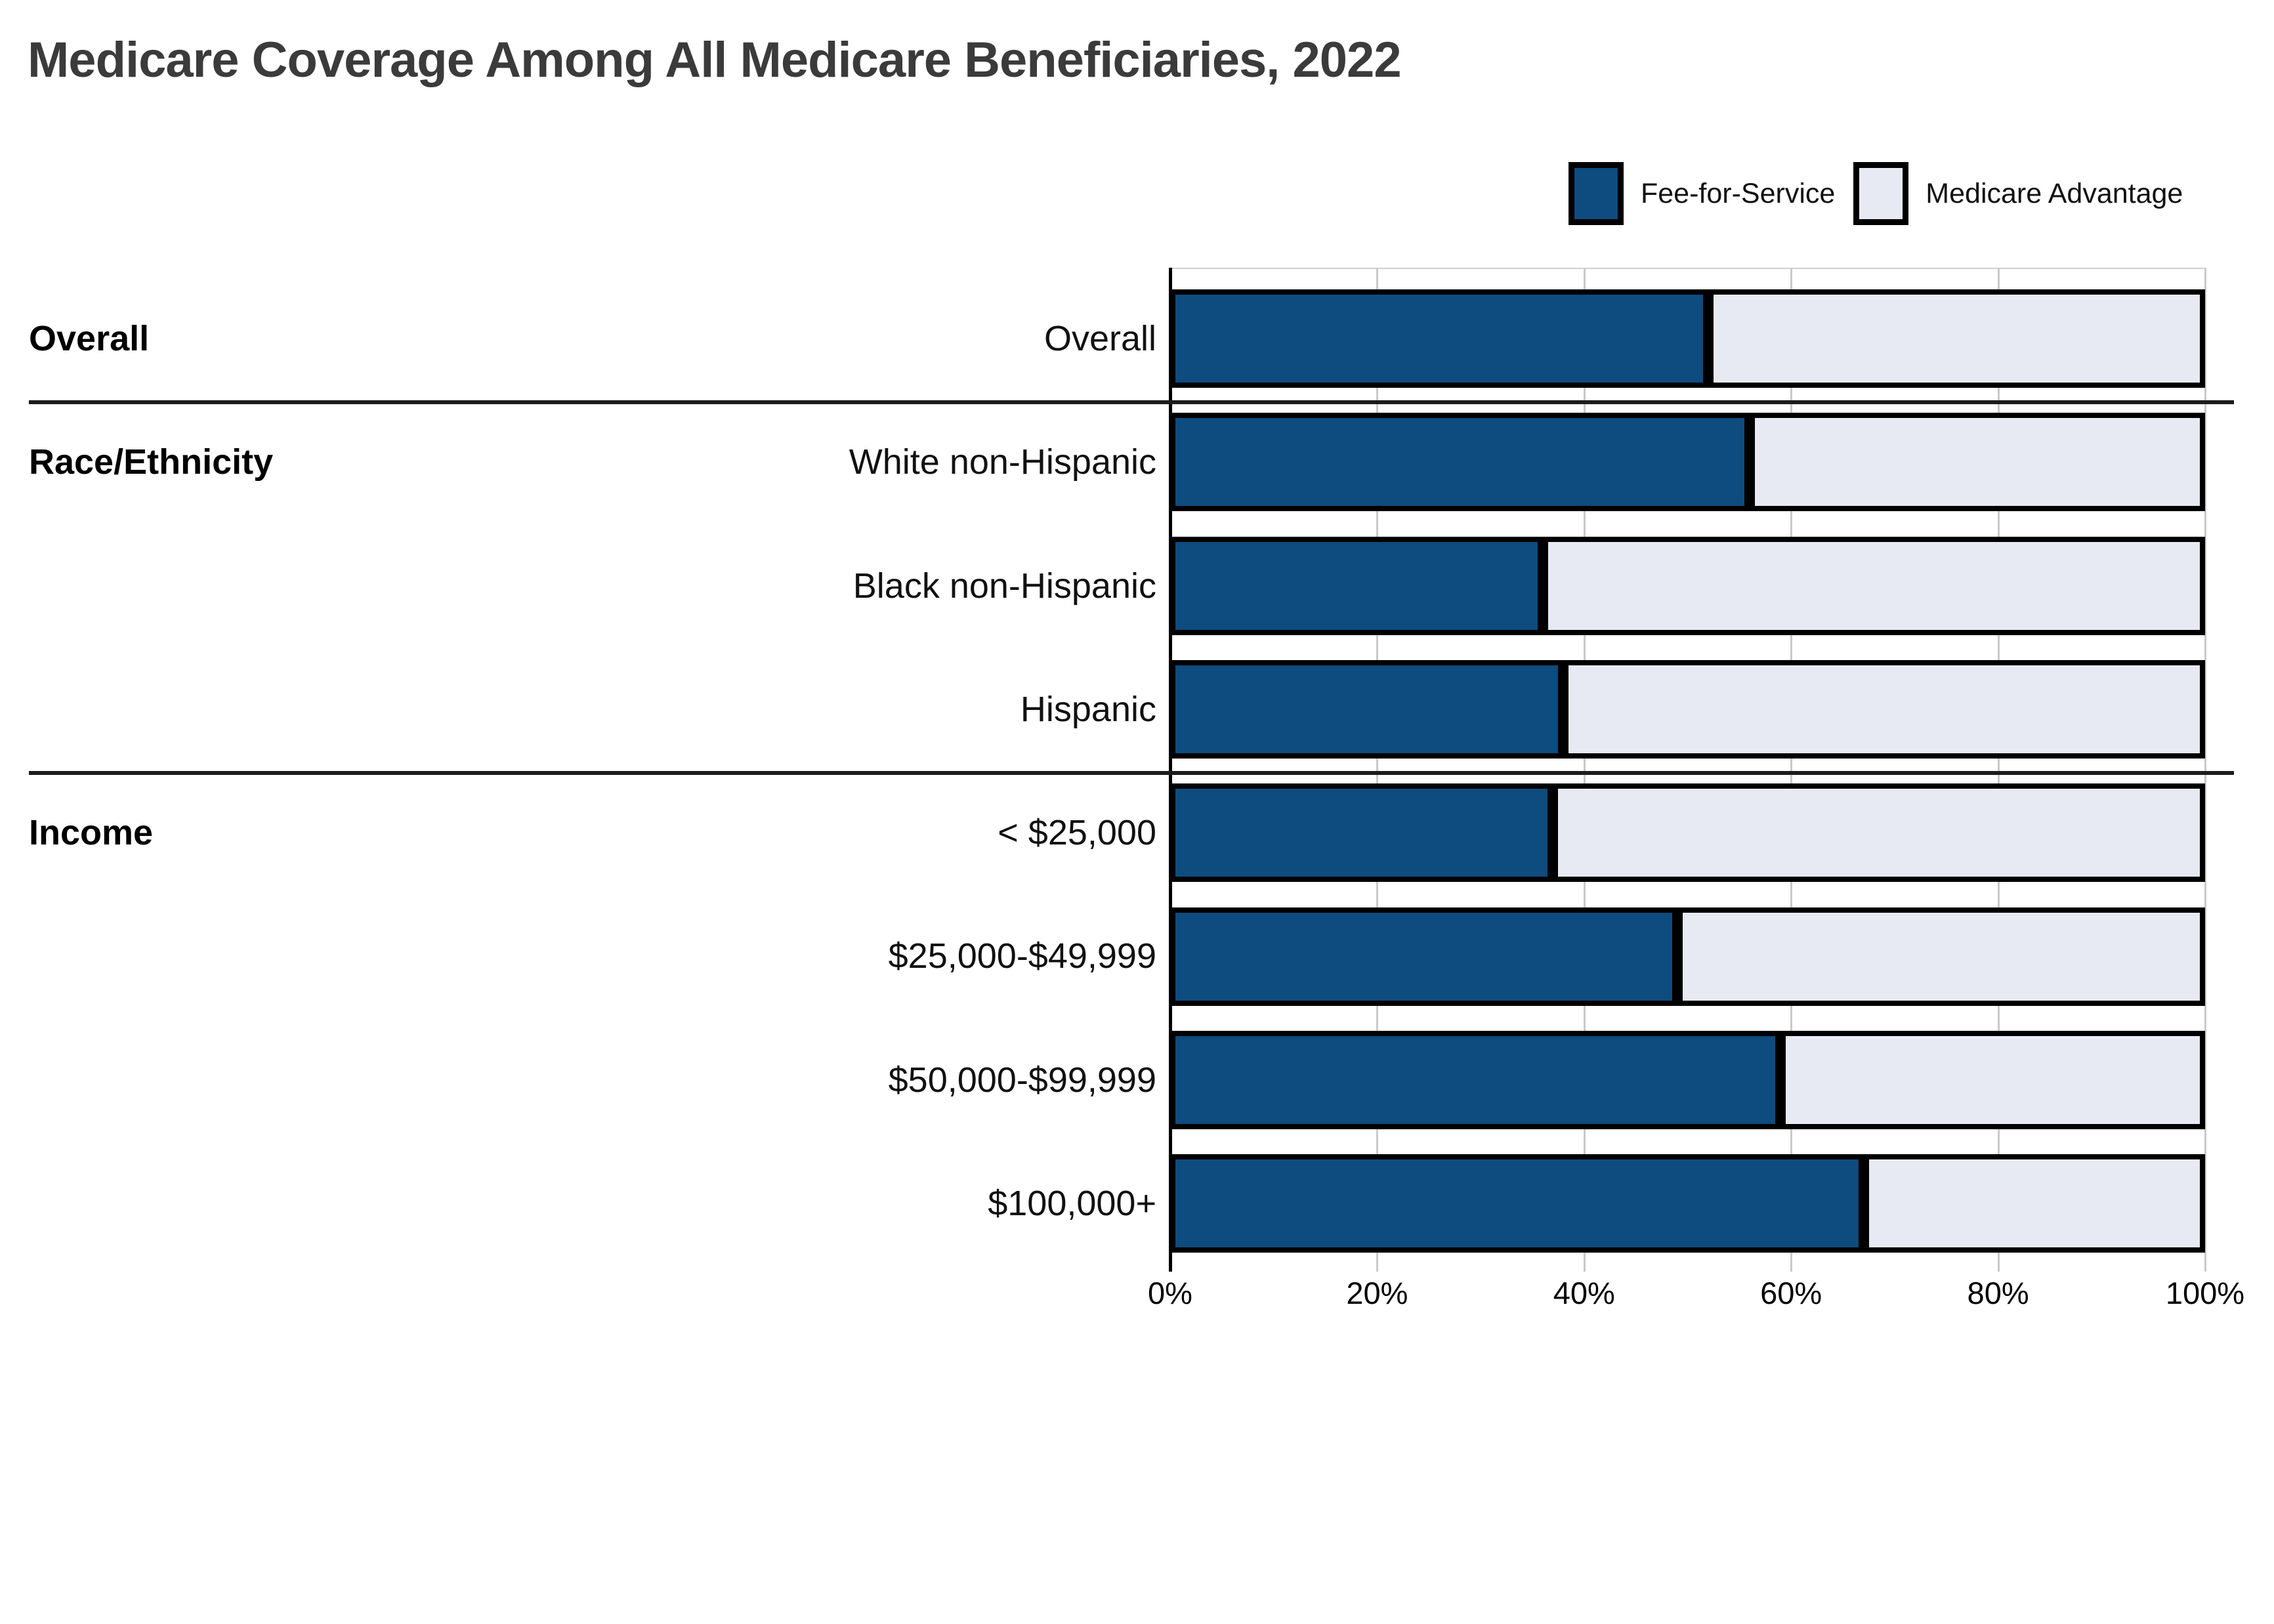 This screenshot has height=1624, width=2274. I want to click on legend-label: Medicare Advantage, so click(2054, 193).